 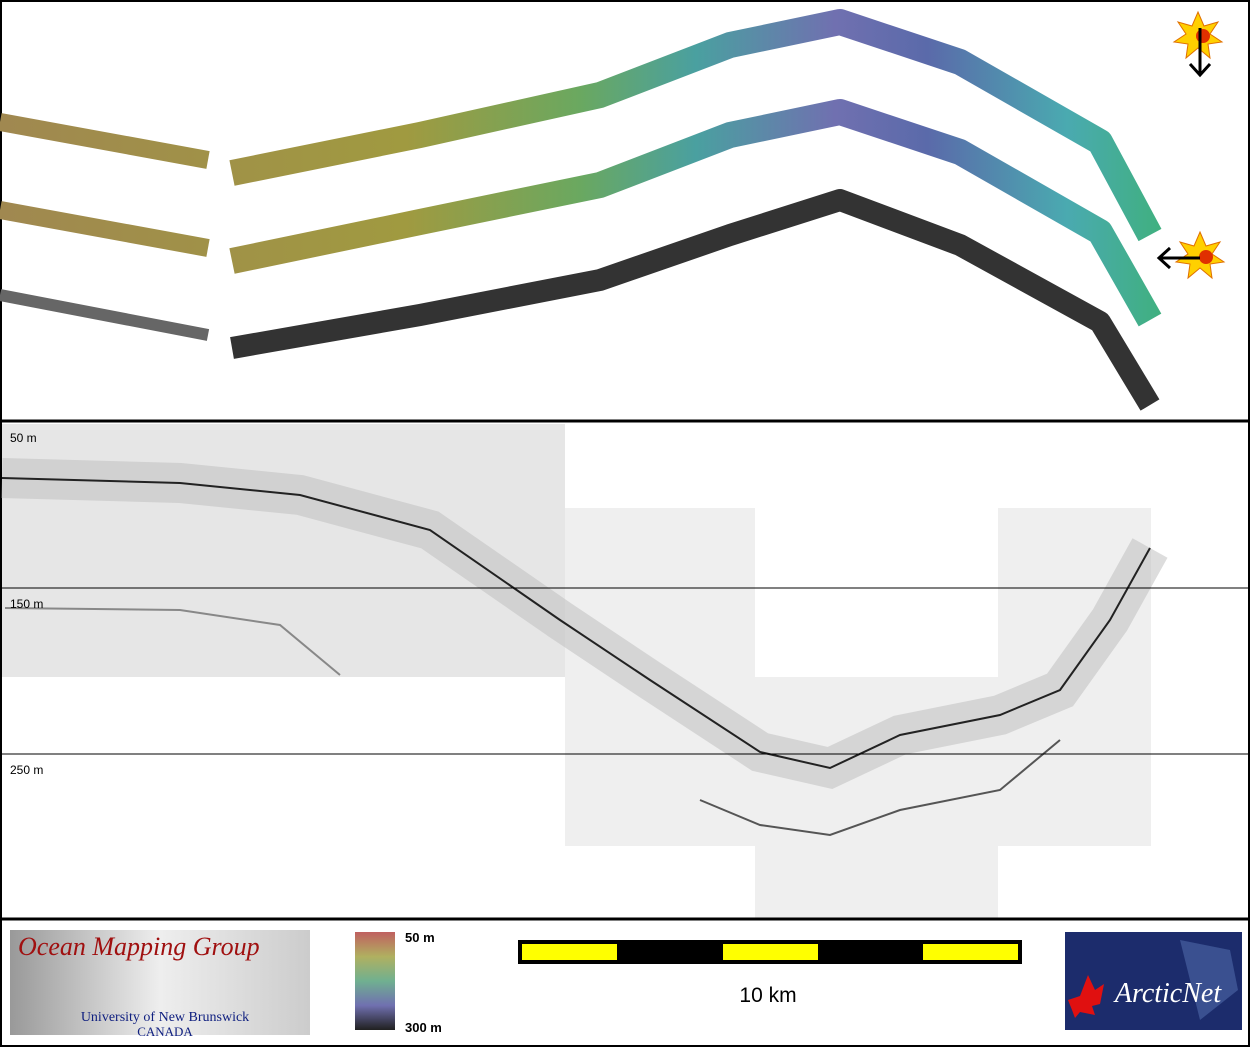 I want to click on logo-title: Ocean Mapping Group, so click(x=139, y=946).